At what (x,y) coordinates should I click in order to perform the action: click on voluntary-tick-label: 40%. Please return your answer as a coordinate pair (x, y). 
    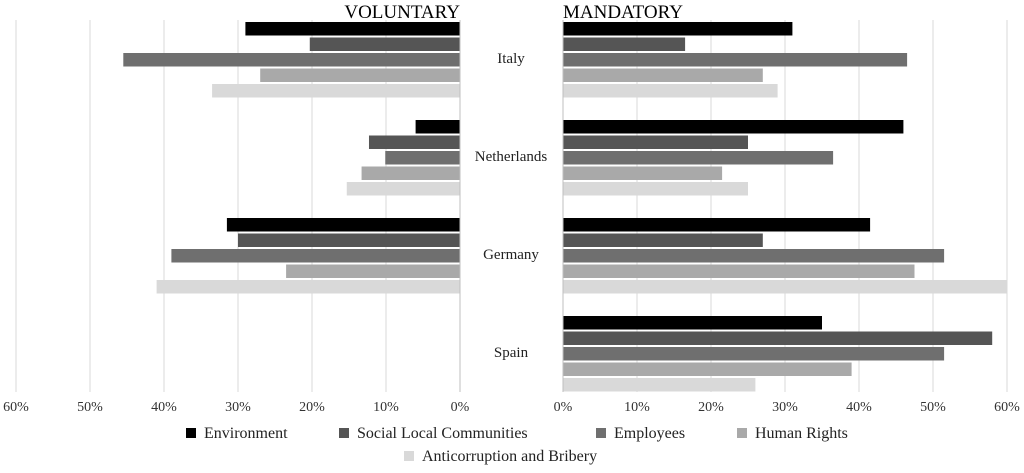
    Looking at the image, I should click on (164, 407).